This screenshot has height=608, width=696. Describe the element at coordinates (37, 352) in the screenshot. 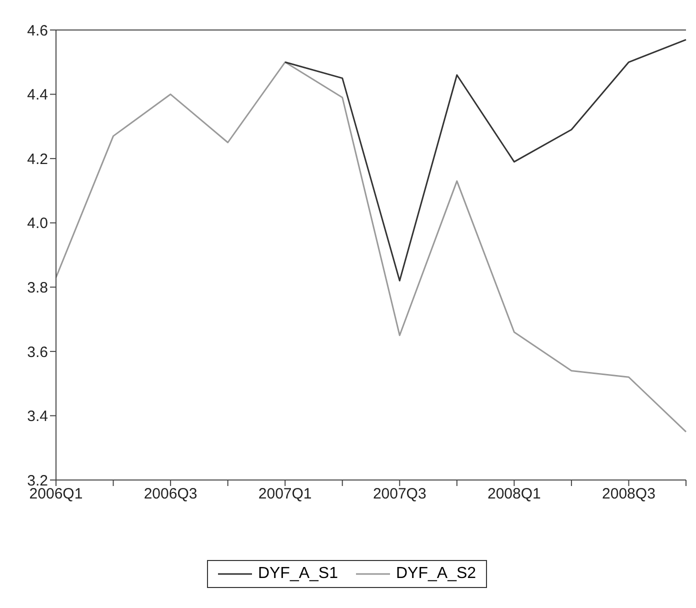

I see `y-tick-label: 3.6` at that location.